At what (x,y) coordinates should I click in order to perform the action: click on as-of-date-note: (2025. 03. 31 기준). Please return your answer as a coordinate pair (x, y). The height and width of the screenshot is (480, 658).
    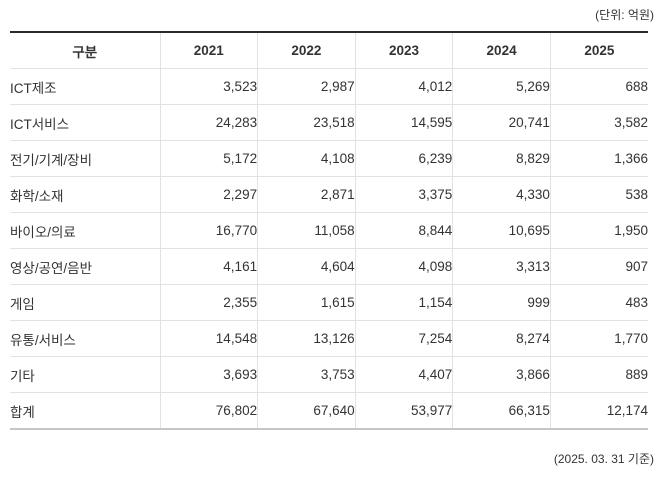
    Looking at the image, I should click on (603, 459).